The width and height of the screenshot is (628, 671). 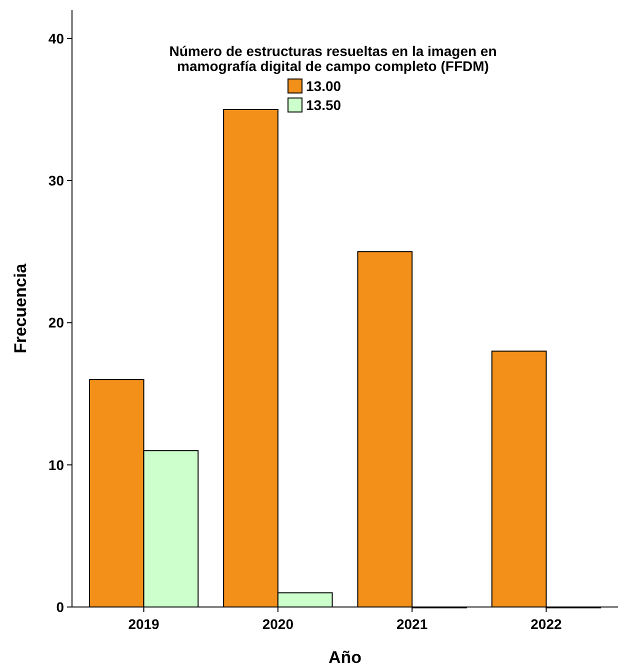 I want to click on x-tick-label: 2019, so click(x=144, y=624).